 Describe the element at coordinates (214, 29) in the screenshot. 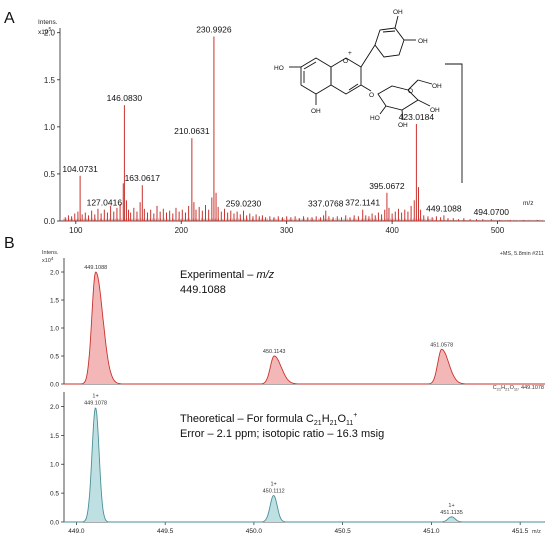

I see `peak-label: 230.9926` at that location.